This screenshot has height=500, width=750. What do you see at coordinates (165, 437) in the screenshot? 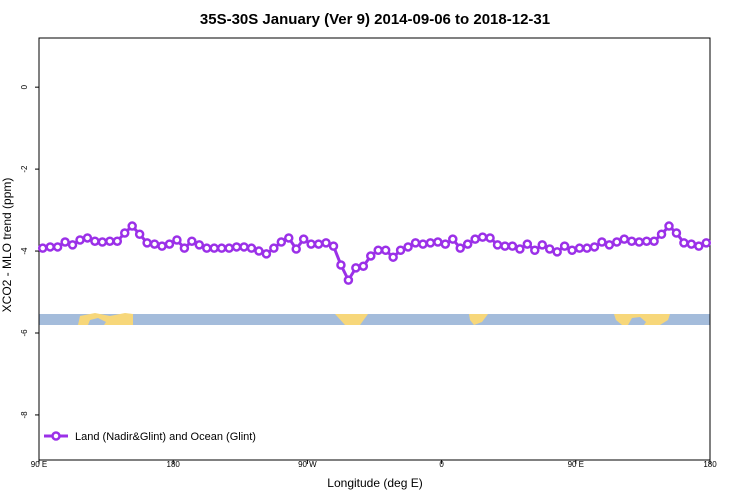
I see `legend-label: Land (Nadir&Glint) and Ocean (Glint)` at bounding box center [165, 437].